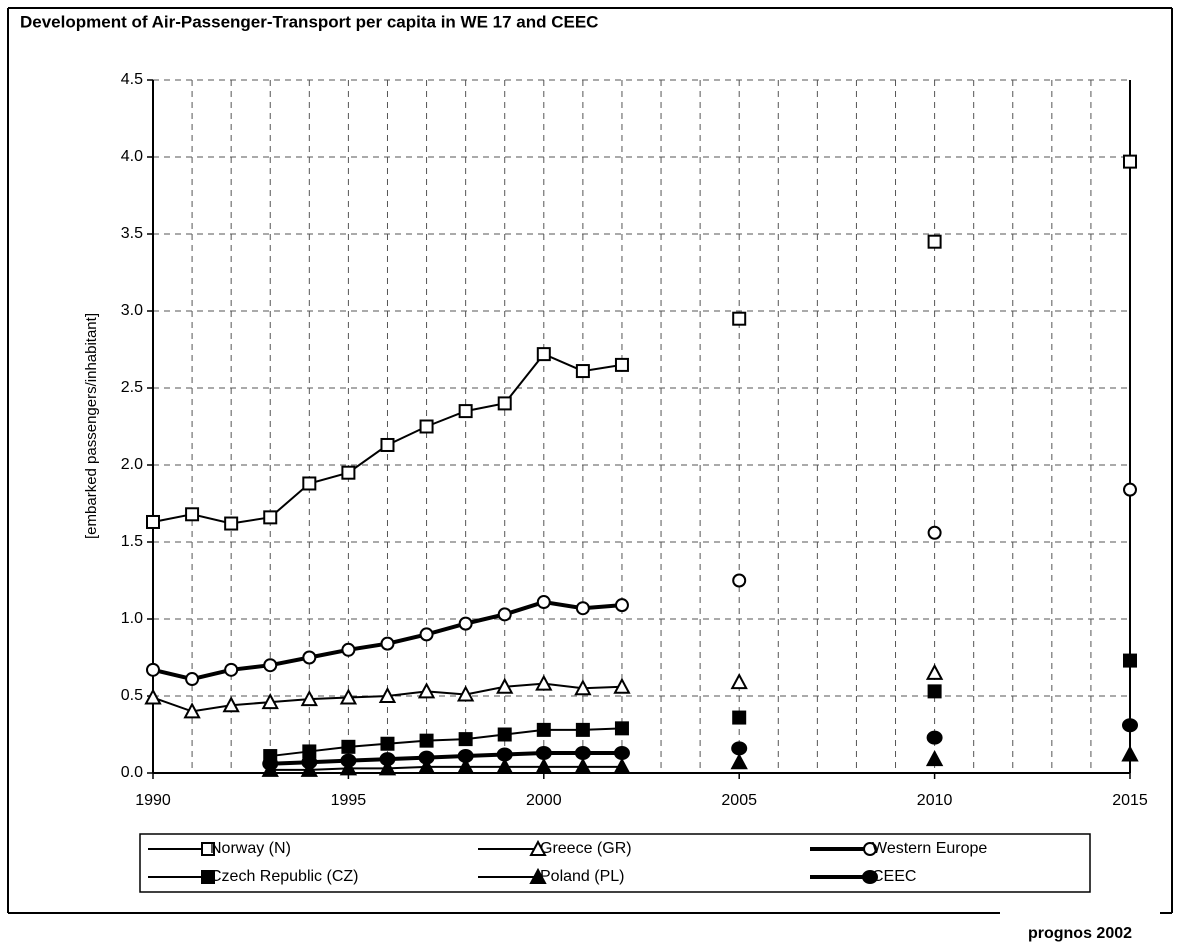  I want to click on x-tick-label: 1995, so click(349, 800).